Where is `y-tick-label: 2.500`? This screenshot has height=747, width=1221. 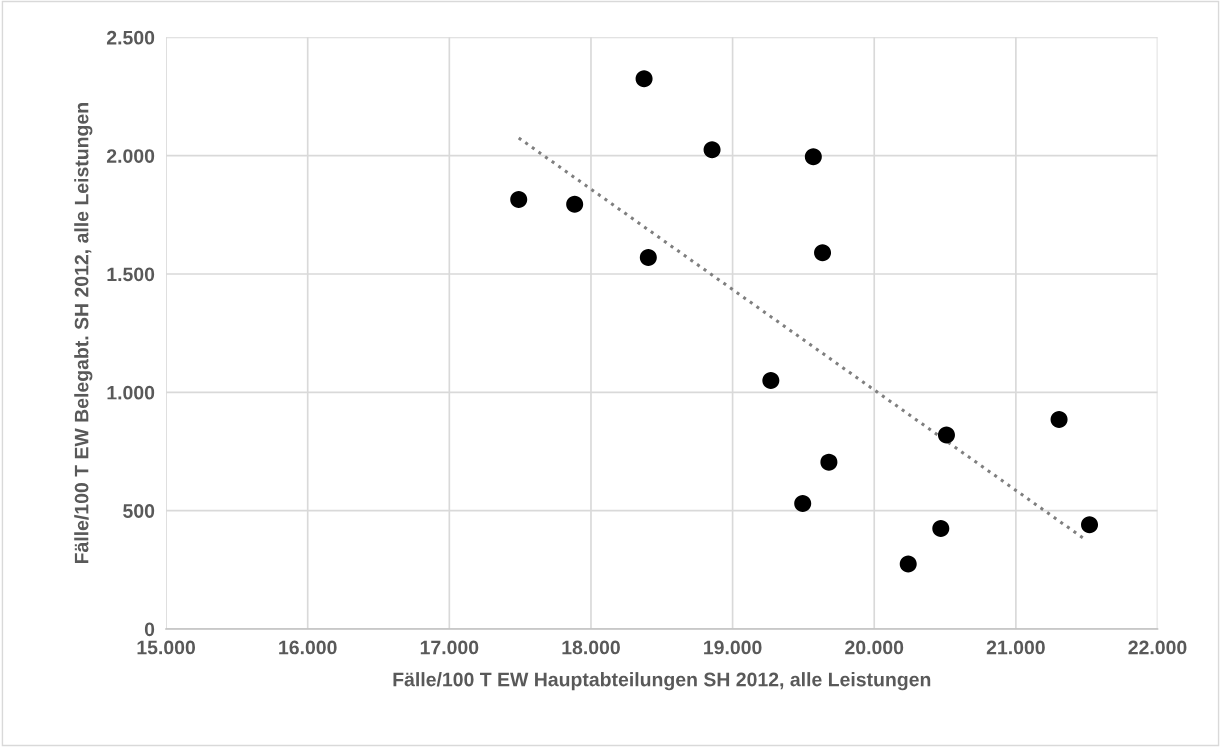
y-tick-label: 2.500 is located at coordinates (130, 37).